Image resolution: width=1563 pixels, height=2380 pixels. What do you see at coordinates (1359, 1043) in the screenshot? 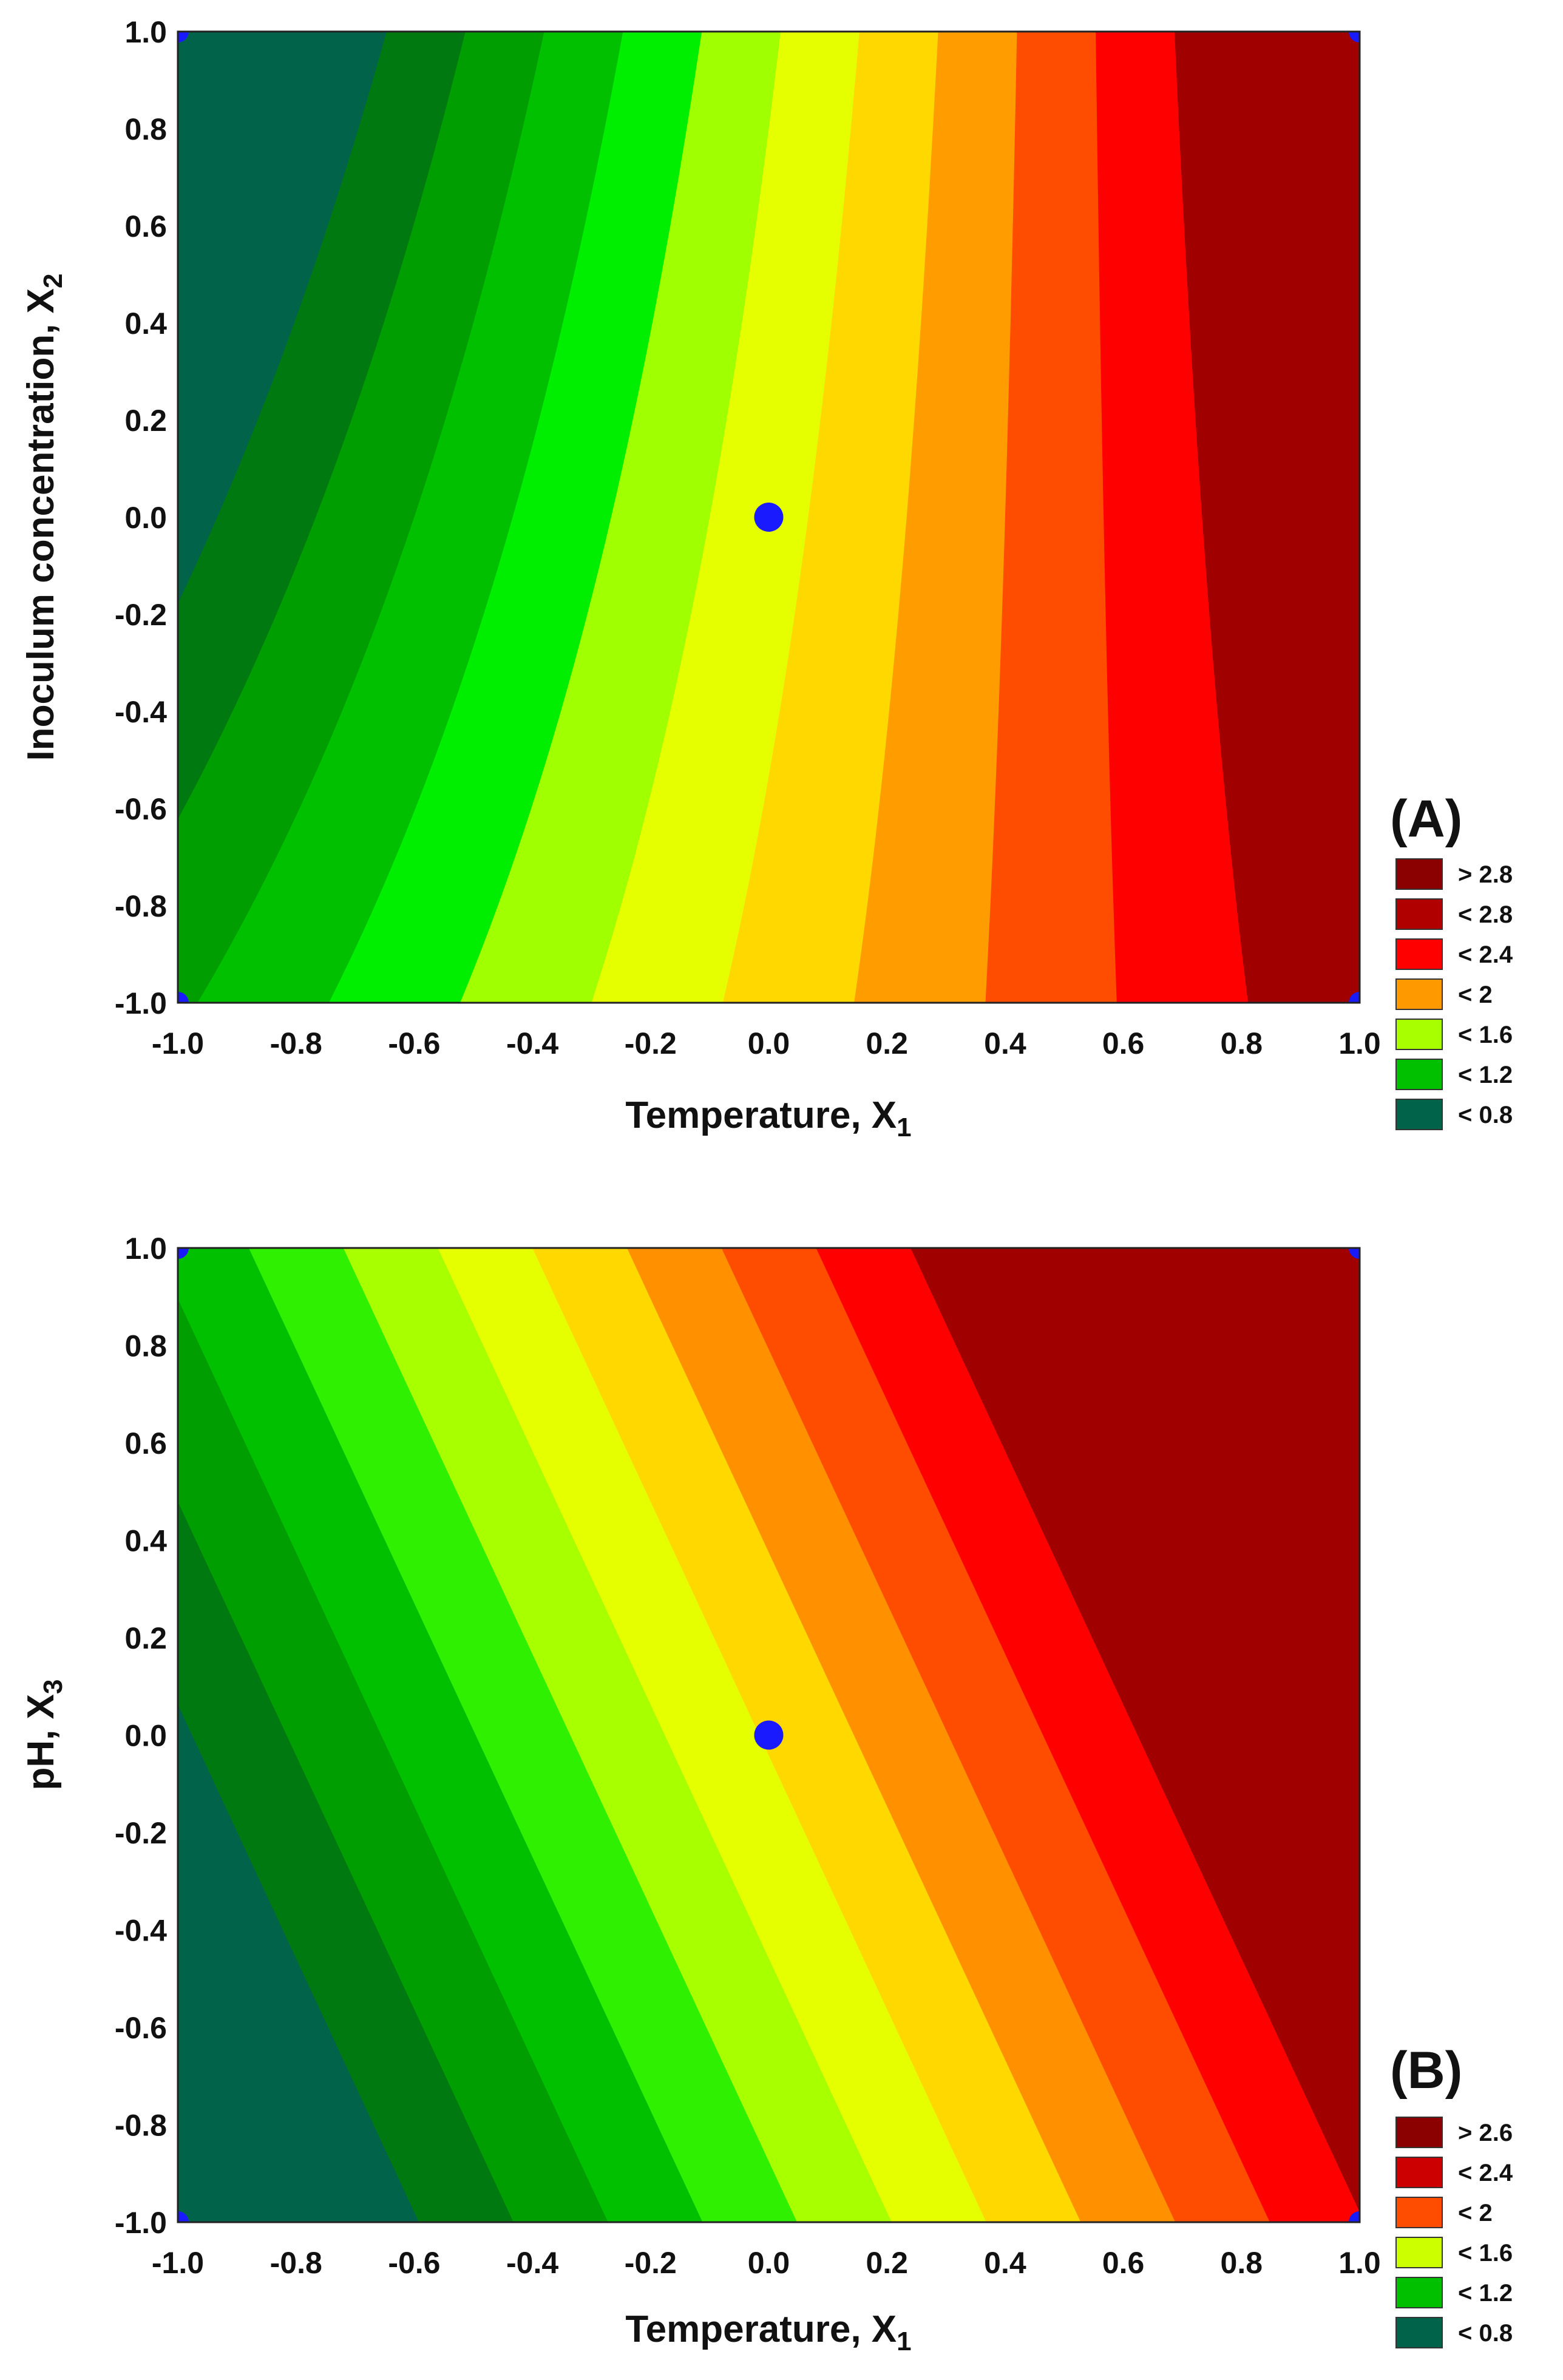
I see `x-tick-label: 1.0` at bounding box center [1359, 1043].